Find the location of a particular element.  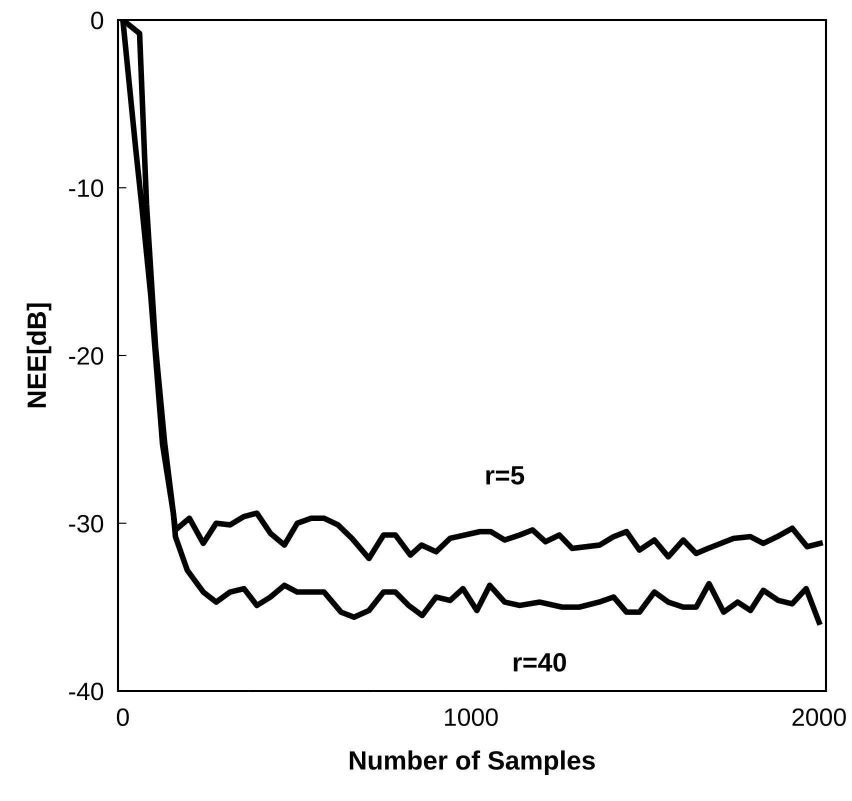

x-tick-label: 1000 is located at coordinates (471, 717).